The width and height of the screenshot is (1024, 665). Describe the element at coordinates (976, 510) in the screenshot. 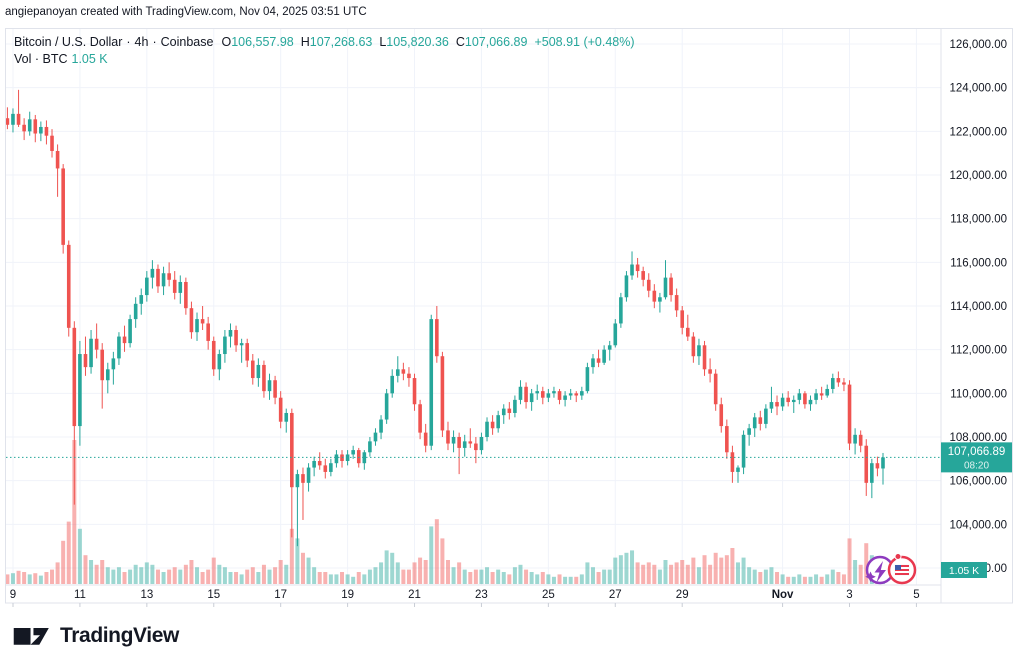

I see `axis-badges: 107,066.89 08:20 1.05 K` at that location.